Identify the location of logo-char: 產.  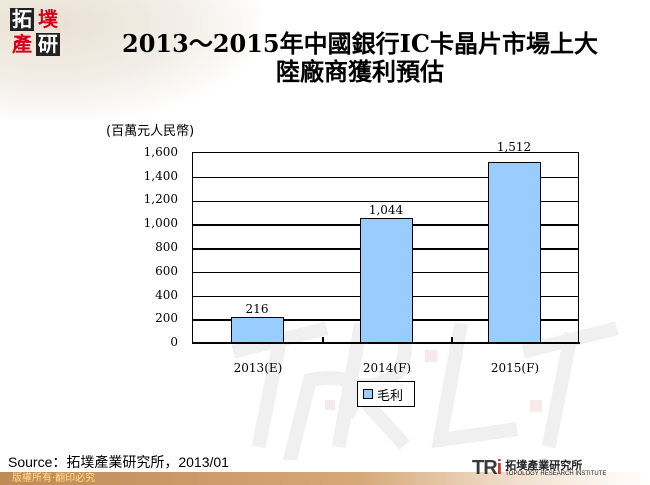
(22, 44).